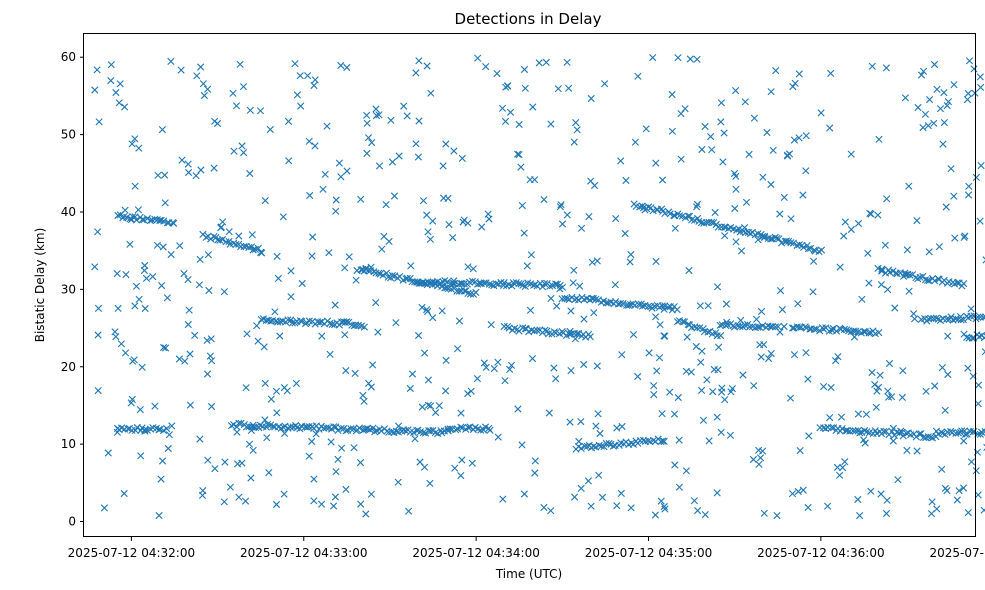 The width and height of the screenshot is (985, 590). What do you see at coordinates (820, 553) in the screenshot?
I see `x-tick-label: 2025-07-12 04:36:00` at bounding box center [820, 553].